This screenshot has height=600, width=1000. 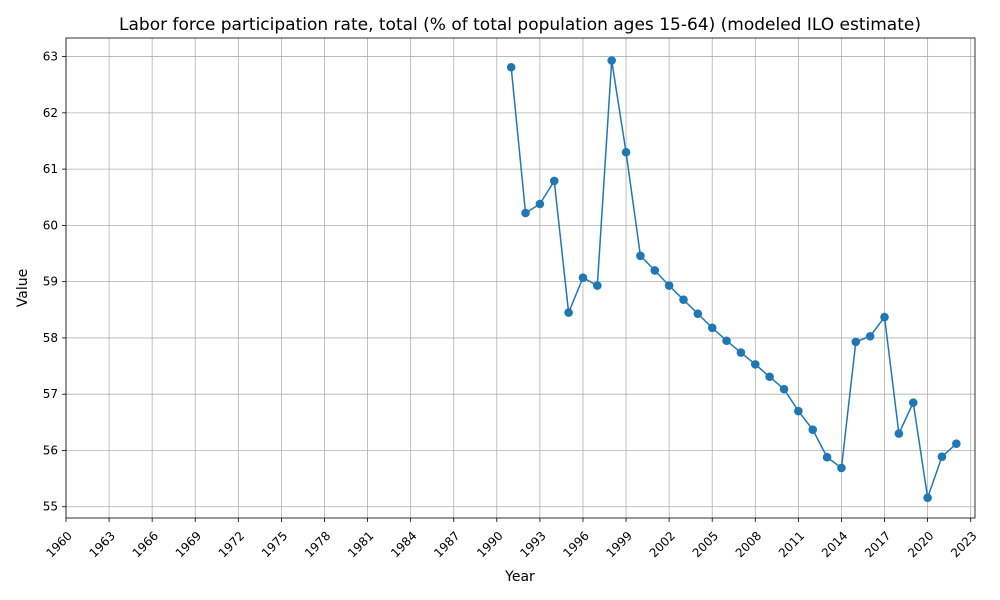 What do you see at coordinates (360, 544) in the screenshot?
I see `x-tick-label: 1981` at bounding box center [360, 544].